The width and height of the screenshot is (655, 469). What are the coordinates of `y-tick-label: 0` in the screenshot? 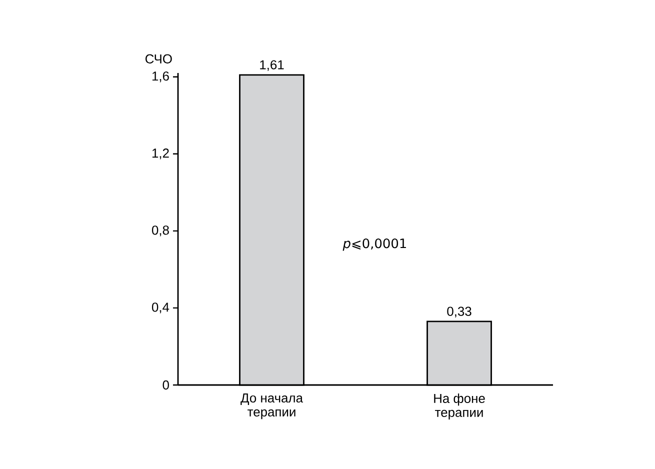 It's located at (165, 385).